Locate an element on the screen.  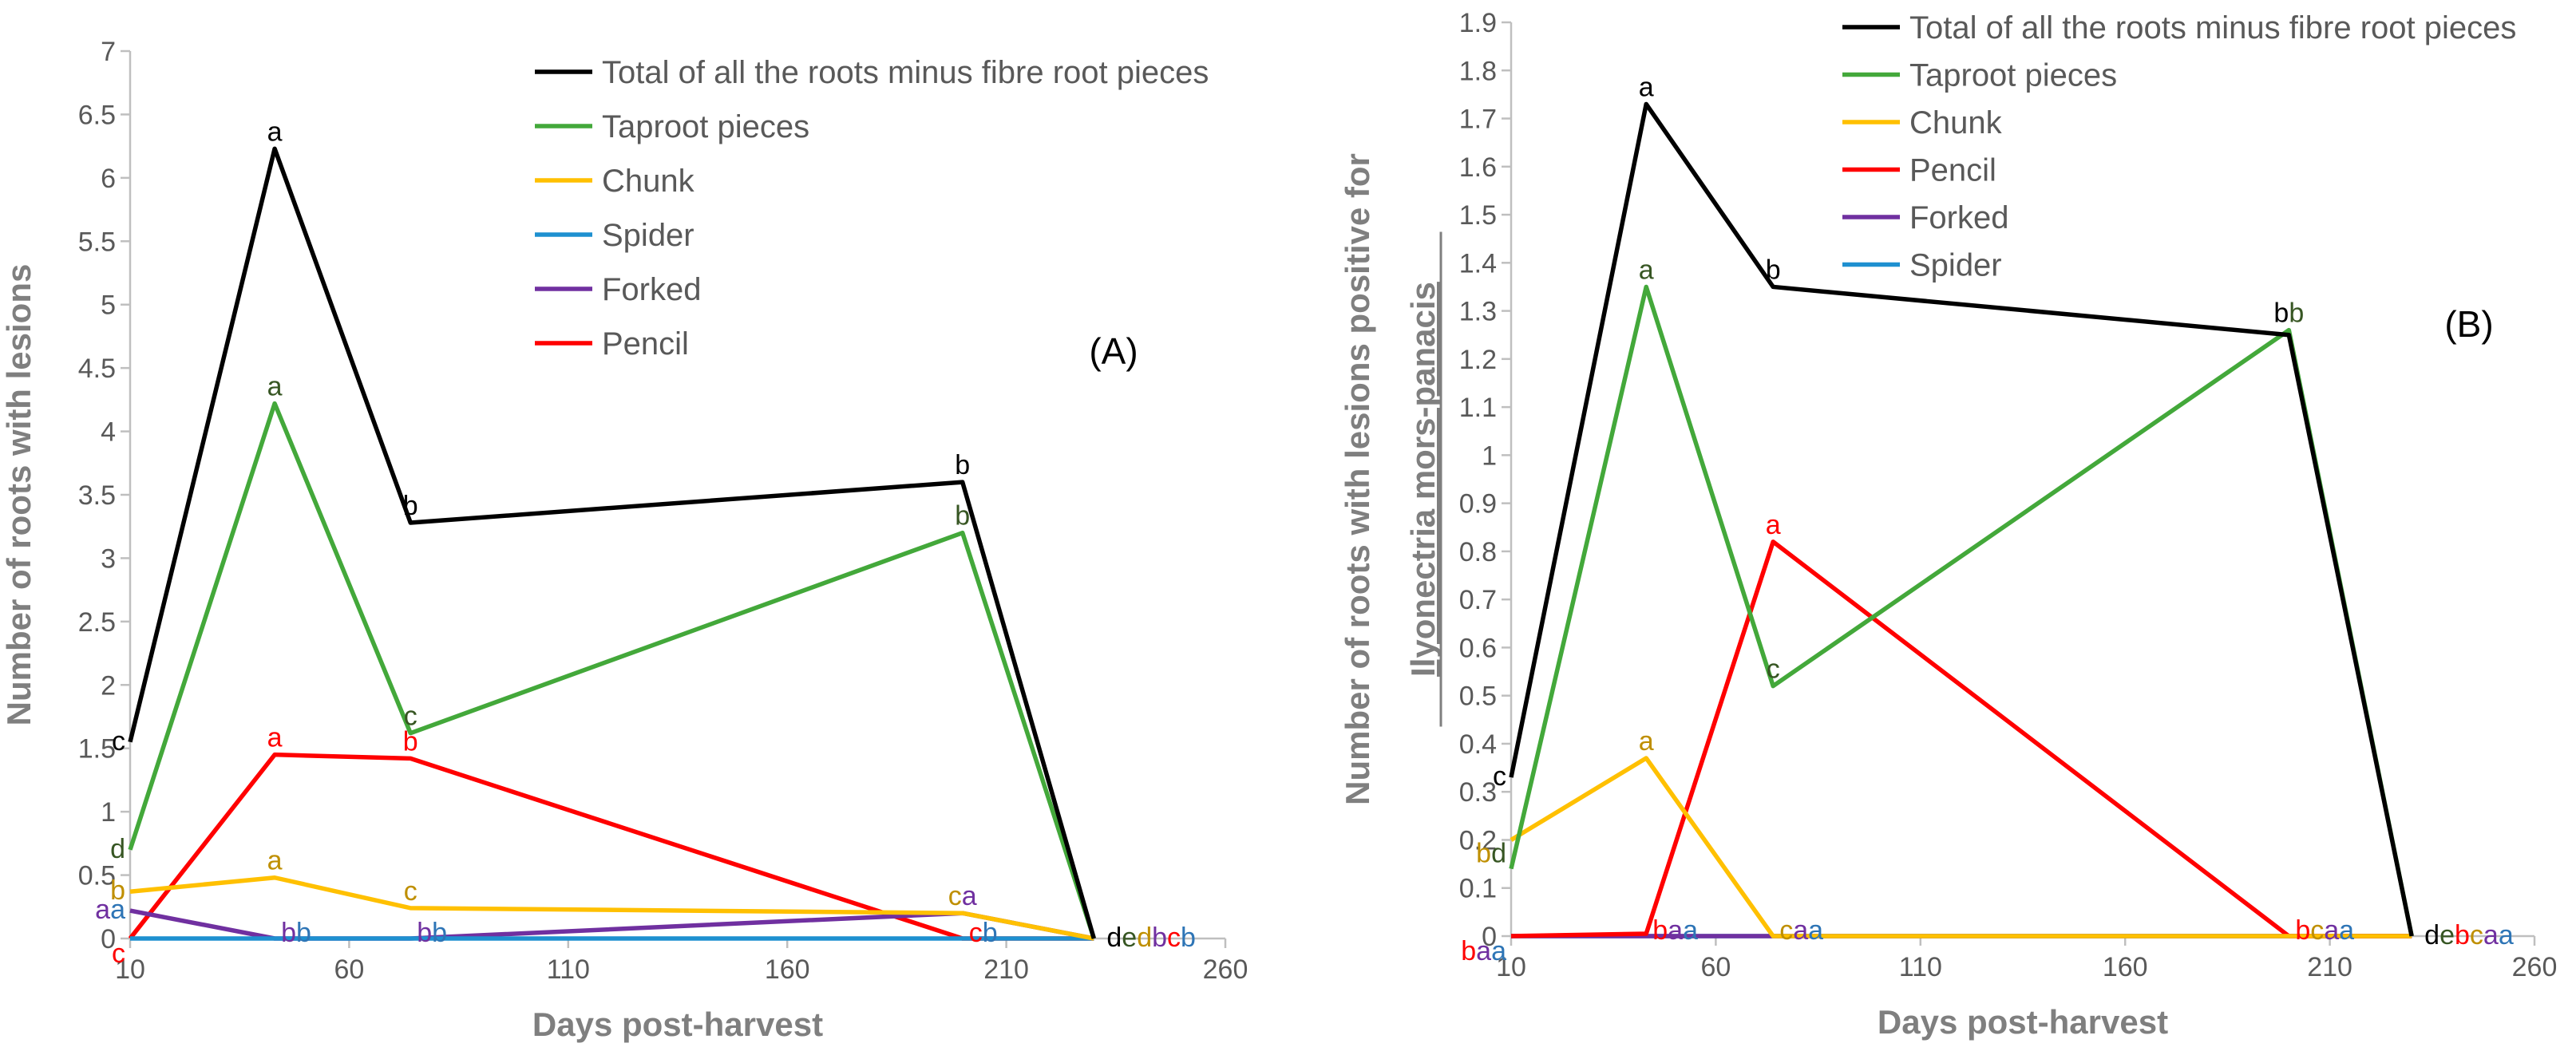
significance-letter: baa is located at coordinates (1675, 931).